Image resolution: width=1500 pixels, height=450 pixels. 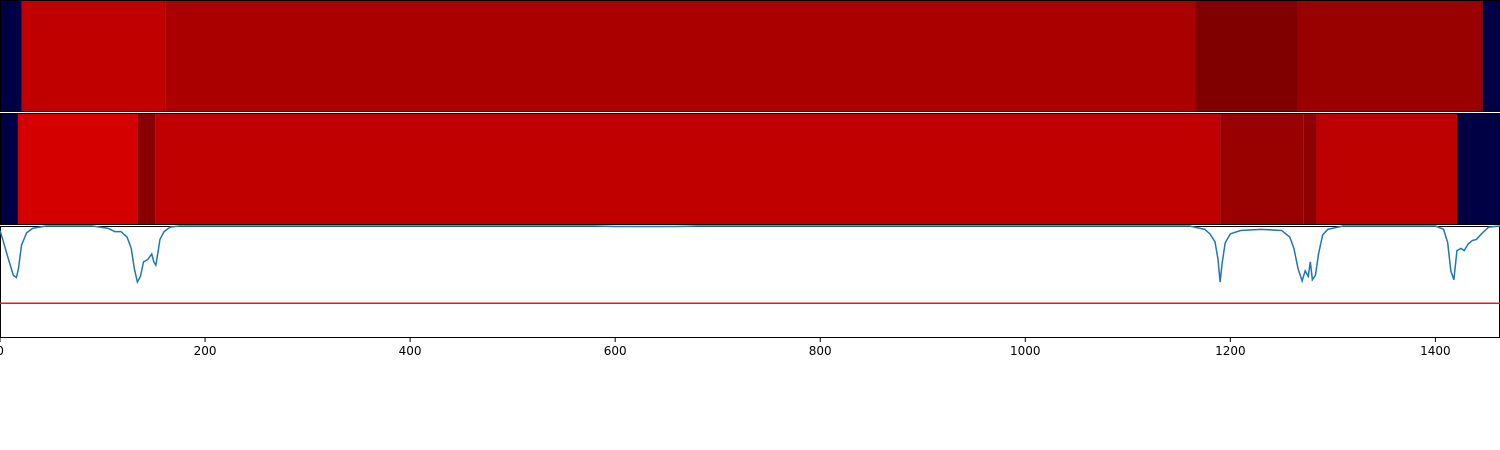 I want to click on x-tick-label: 1400, so click(x=1435, y=351).